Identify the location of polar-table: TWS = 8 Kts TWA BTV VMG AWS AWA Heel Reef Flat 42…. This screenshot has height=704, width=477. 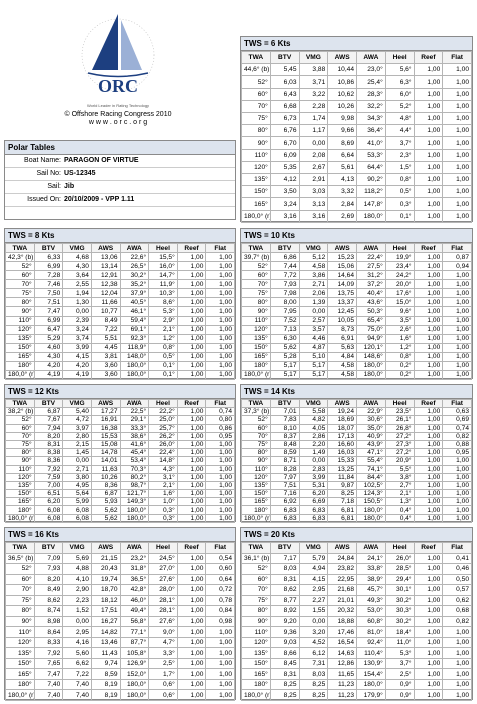
(120, 304).